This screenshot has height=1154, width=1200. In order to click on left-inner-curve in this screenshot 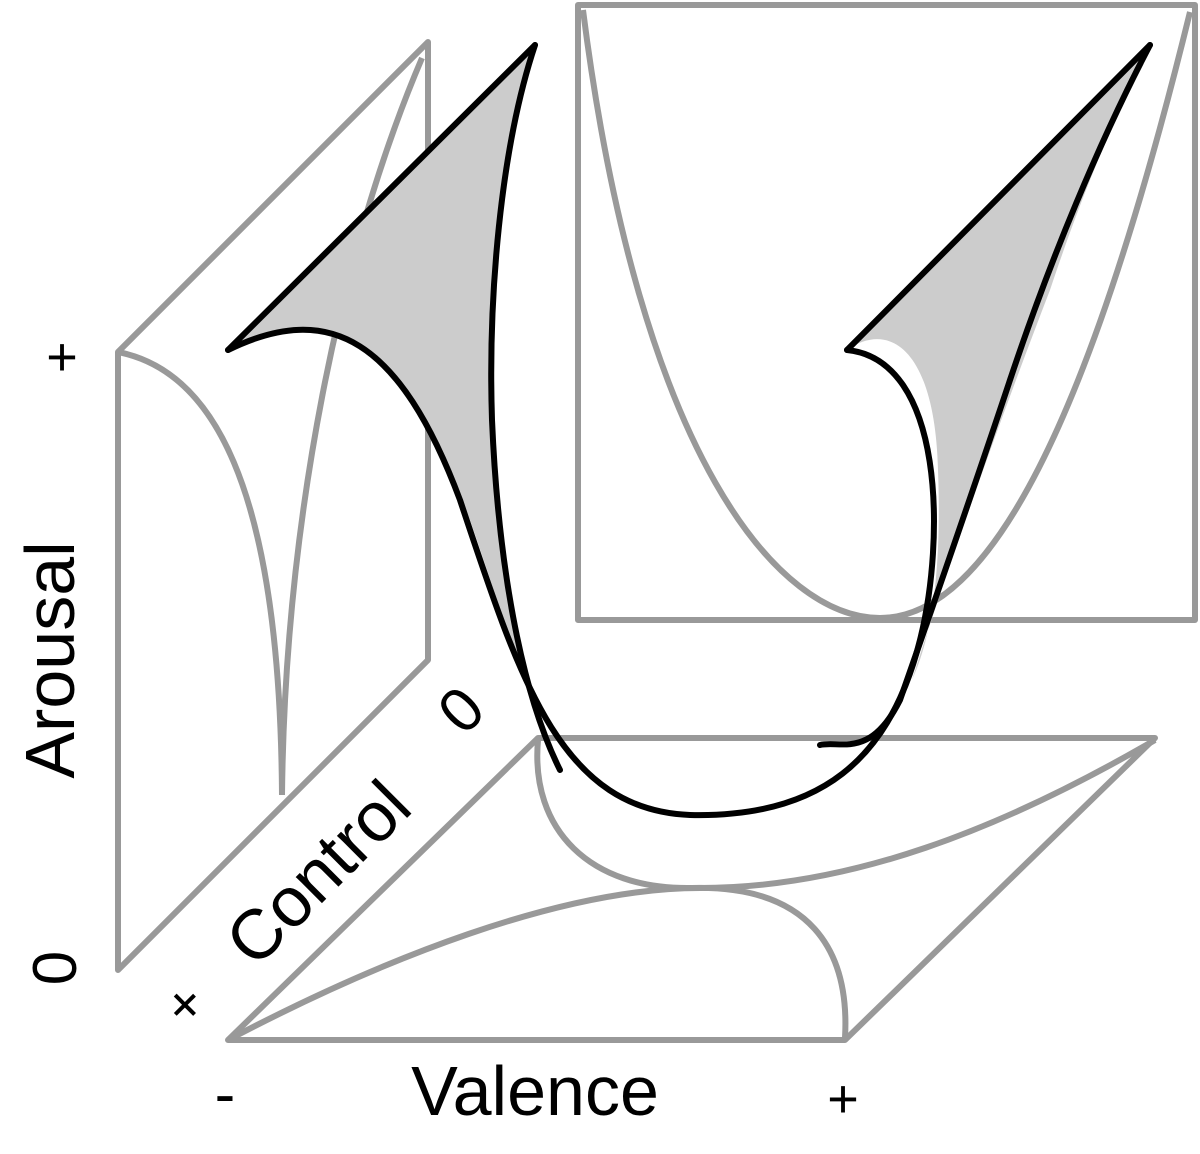, I will do `click(525, 407)`.